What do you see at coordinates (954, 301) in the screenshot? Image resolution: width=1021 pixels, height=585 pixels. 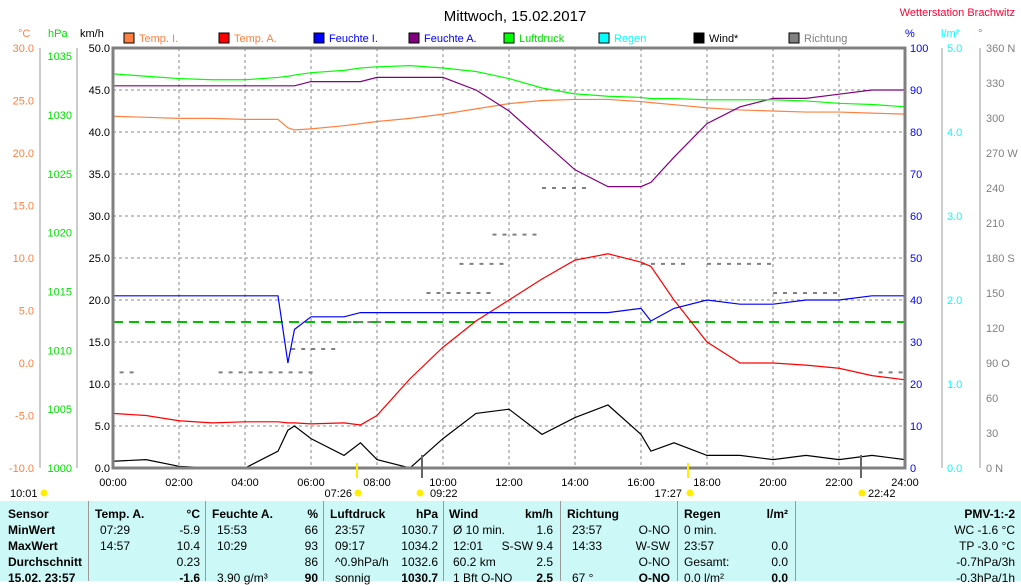 I see `axis-tick-rain: 2.0` at bounding box center [954, 301].